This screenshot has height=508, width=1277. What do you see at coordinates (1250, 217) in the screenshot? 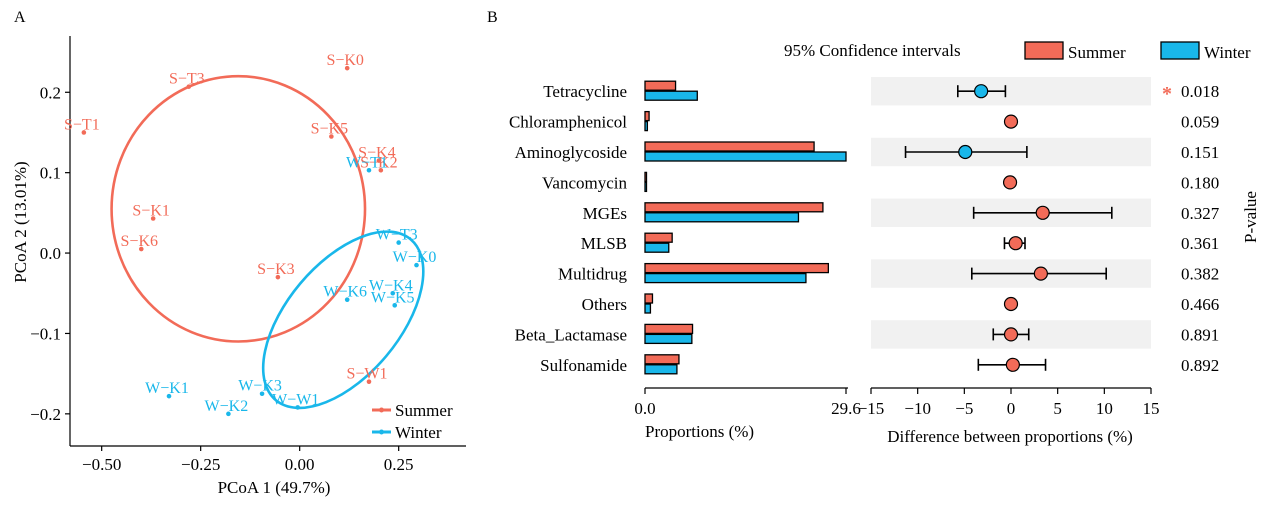
I see `p-value-axis-label: P-value` at bounding box center [1250, 217].